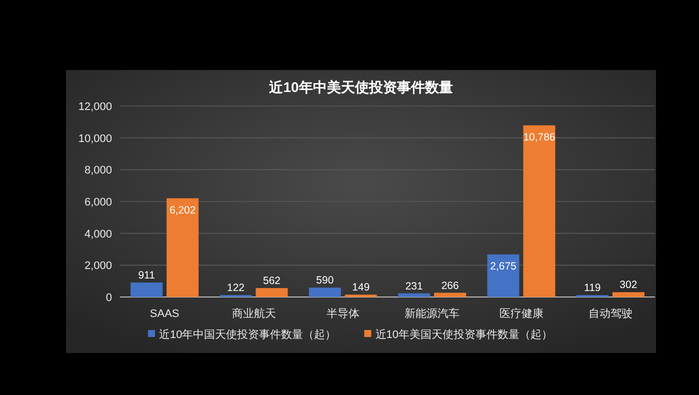 The width and height of the screenshot is (699, 395). What do you see at coordinates (147, 276) in the screenshot?
I see `data-label: 911` at bounding box center [147, 276].